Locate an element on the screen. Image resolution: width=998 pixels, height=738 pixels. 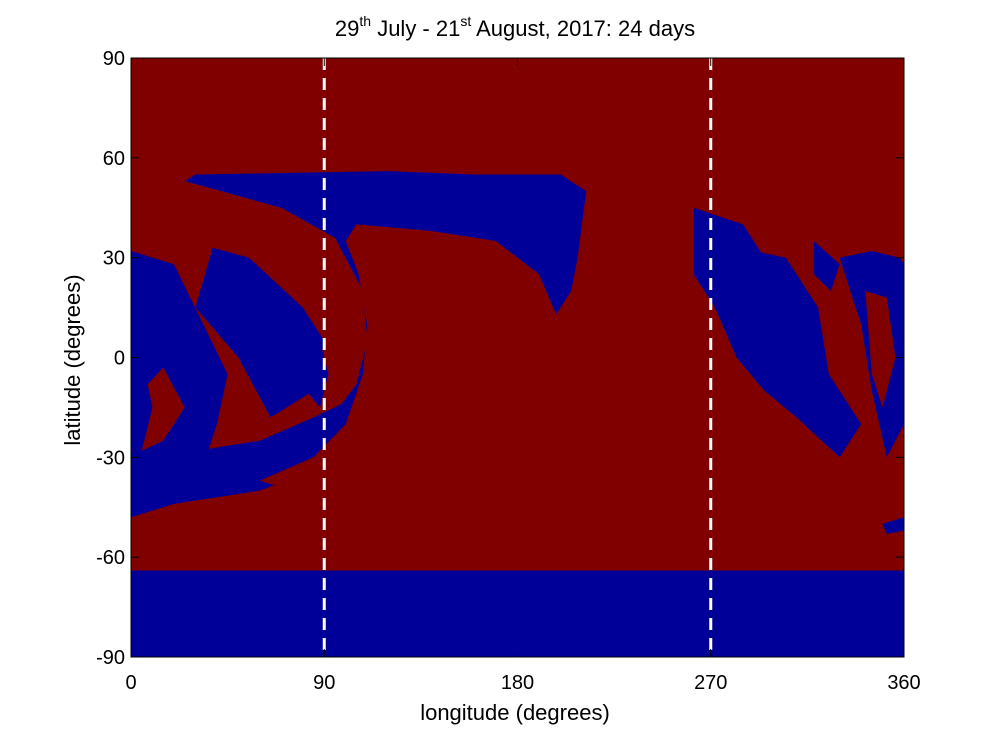
y-tick-label-90: 90 is located at coordinates (114, 59).